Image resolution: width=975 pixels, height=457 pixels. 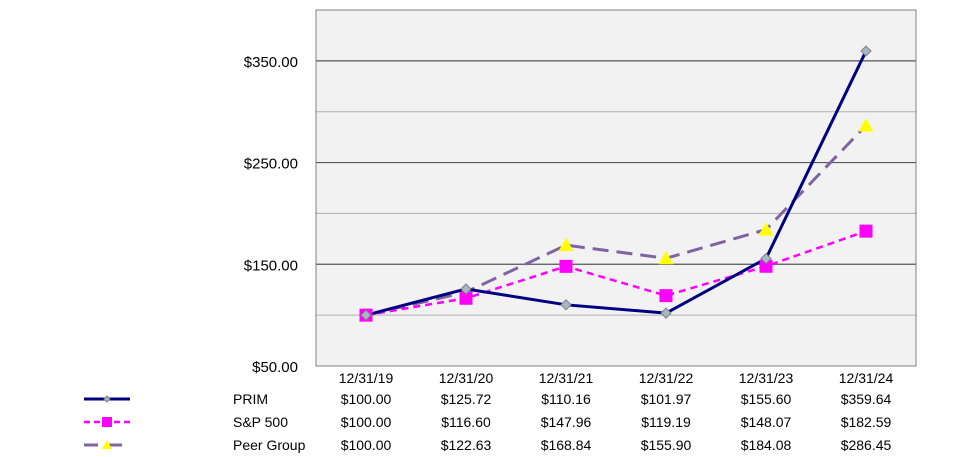 I want to click on x-tick-label: 12/31/19, so click(x=366, y=378).